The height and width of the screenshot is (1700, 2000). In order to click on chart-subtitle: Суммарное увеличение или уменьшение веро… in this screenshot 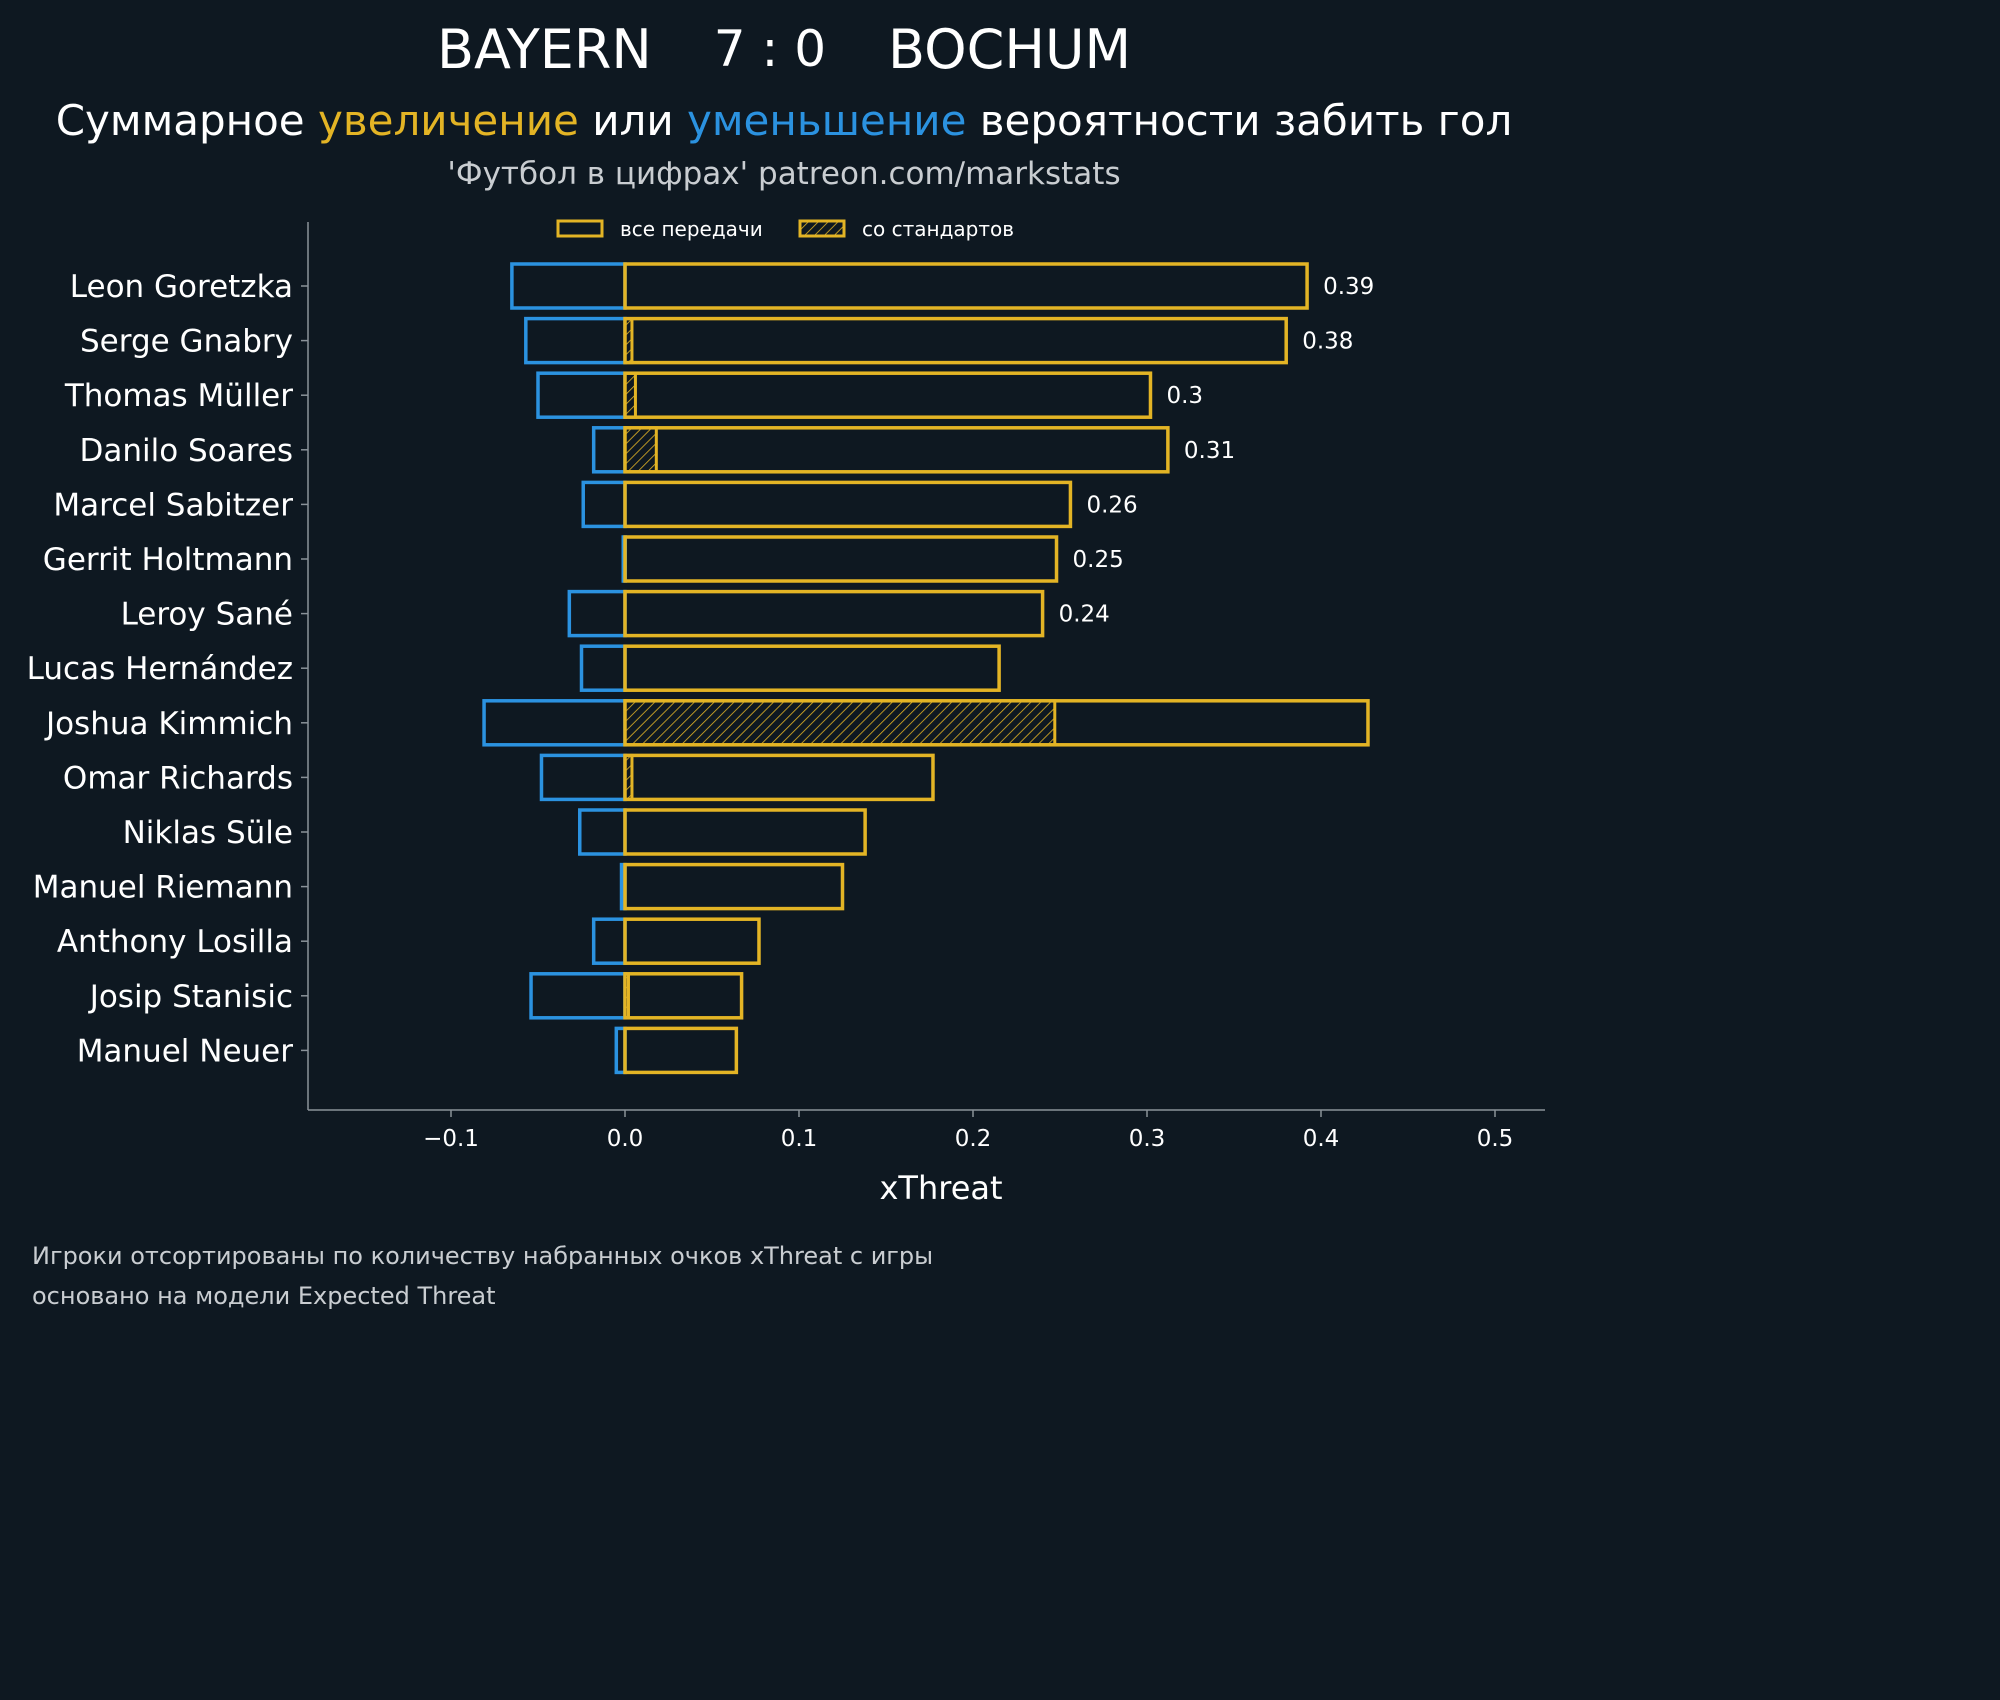, I will do `click(784, 120)`.